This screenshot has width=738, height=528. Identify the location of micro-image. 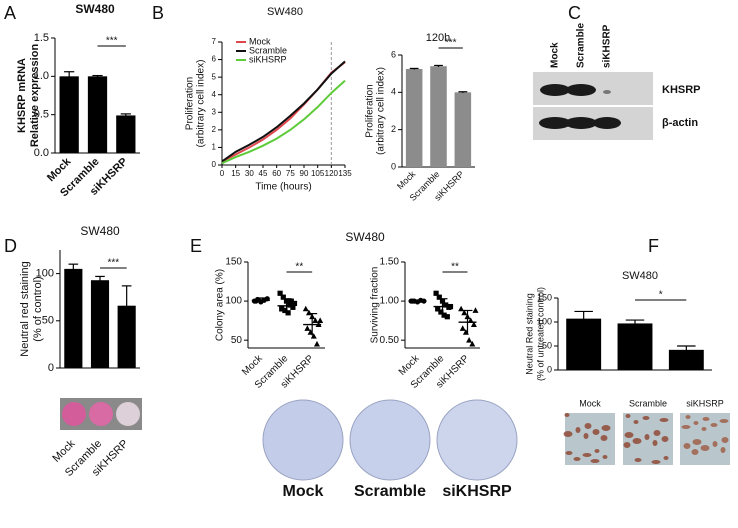
(590, 439).